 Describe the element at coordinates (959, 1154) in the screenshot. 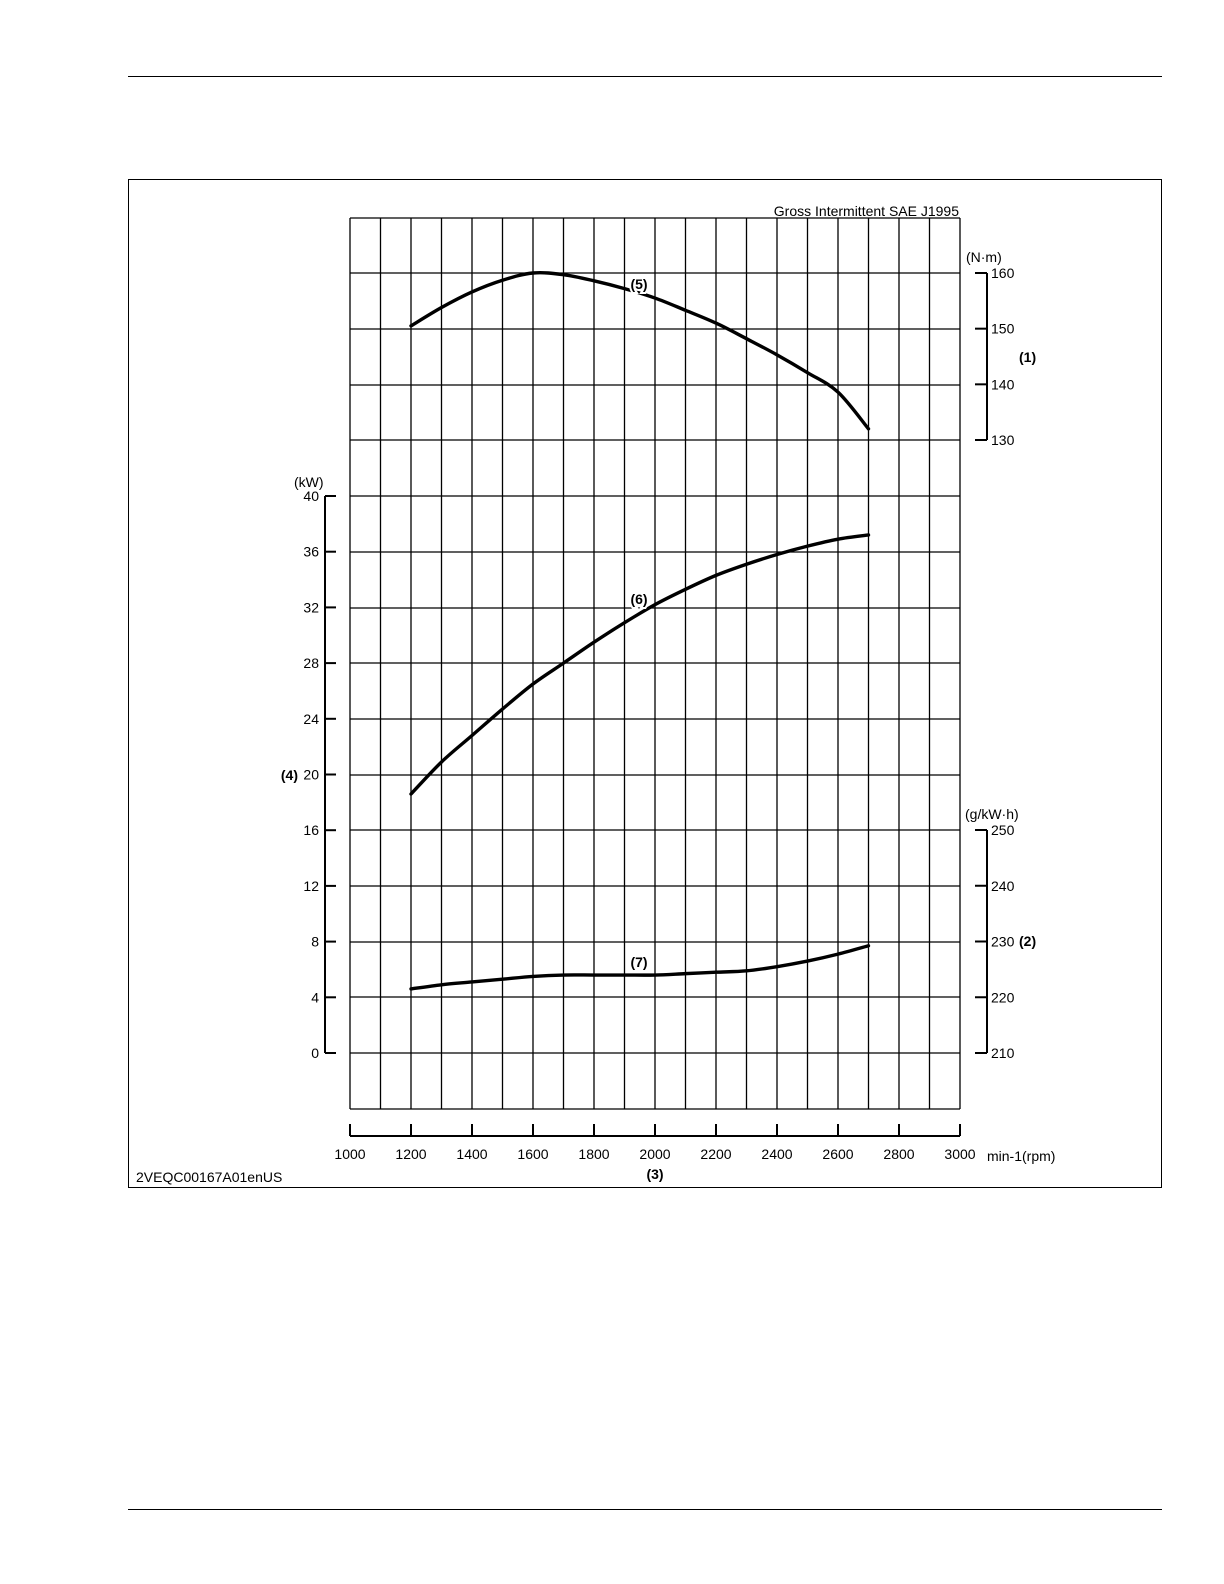

I see `x-tick-label: 3000` at that location.